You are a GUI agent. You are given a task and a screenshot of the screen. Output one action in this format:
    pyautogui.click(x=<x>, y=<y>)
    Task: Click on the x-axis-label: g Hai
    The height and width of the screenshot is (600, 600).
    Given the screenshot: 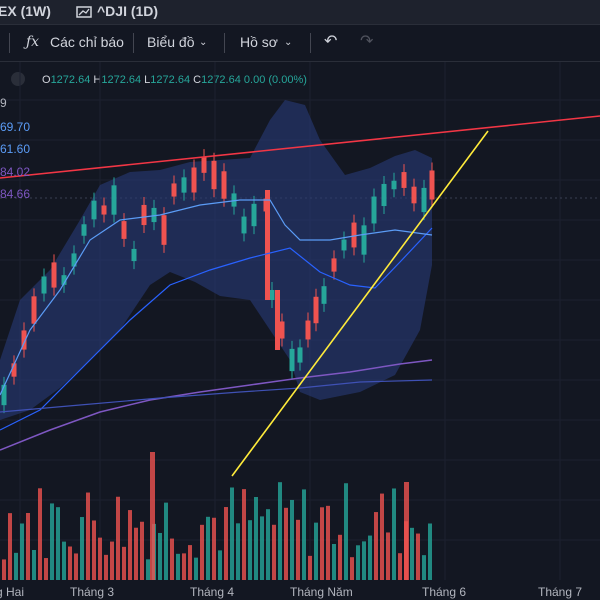 What is the action you would take?
    pyautogui.click(x=12, y=592)
    